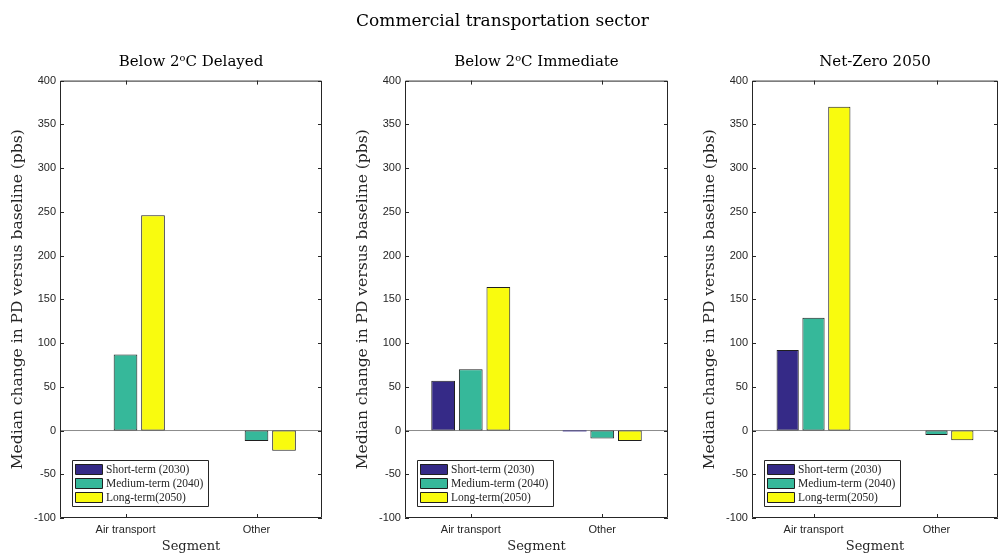 The width and height of the screenshot is (1005, 554). Describe the element at coordinates (875, 61) in the screenshot. I see `chart-title: Net-Zero 2050` at that location.